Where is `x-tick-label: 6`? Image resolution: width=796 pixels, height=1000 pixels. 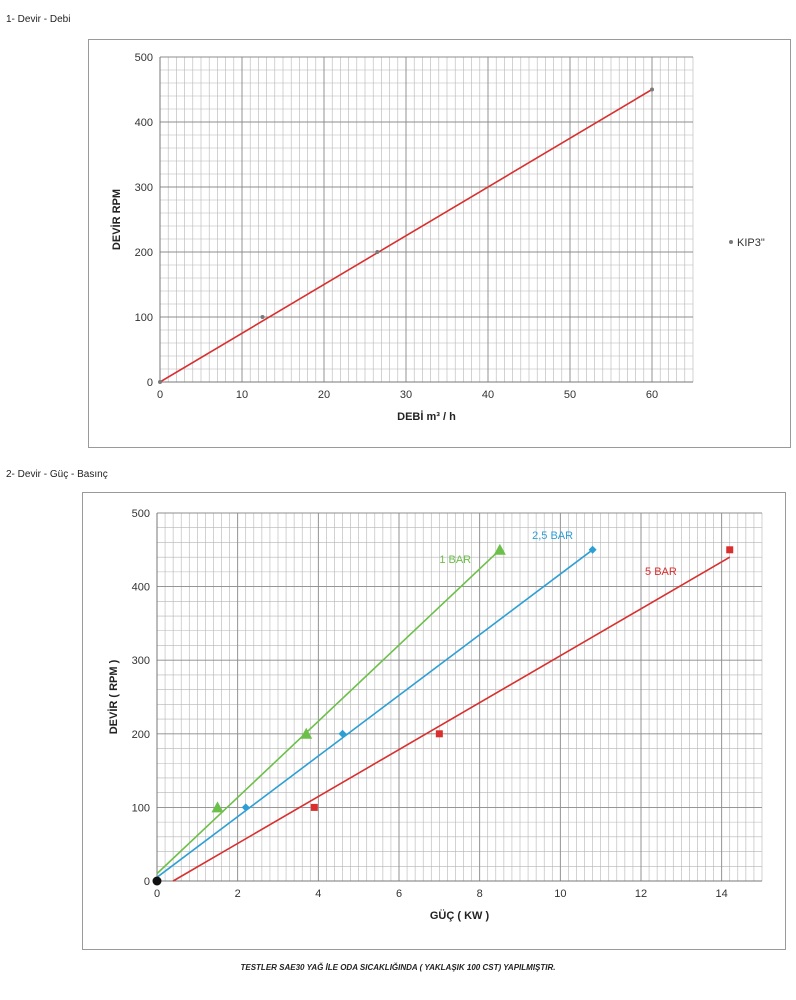
x-tick-label: 6 is located at coordinates (399, 894).